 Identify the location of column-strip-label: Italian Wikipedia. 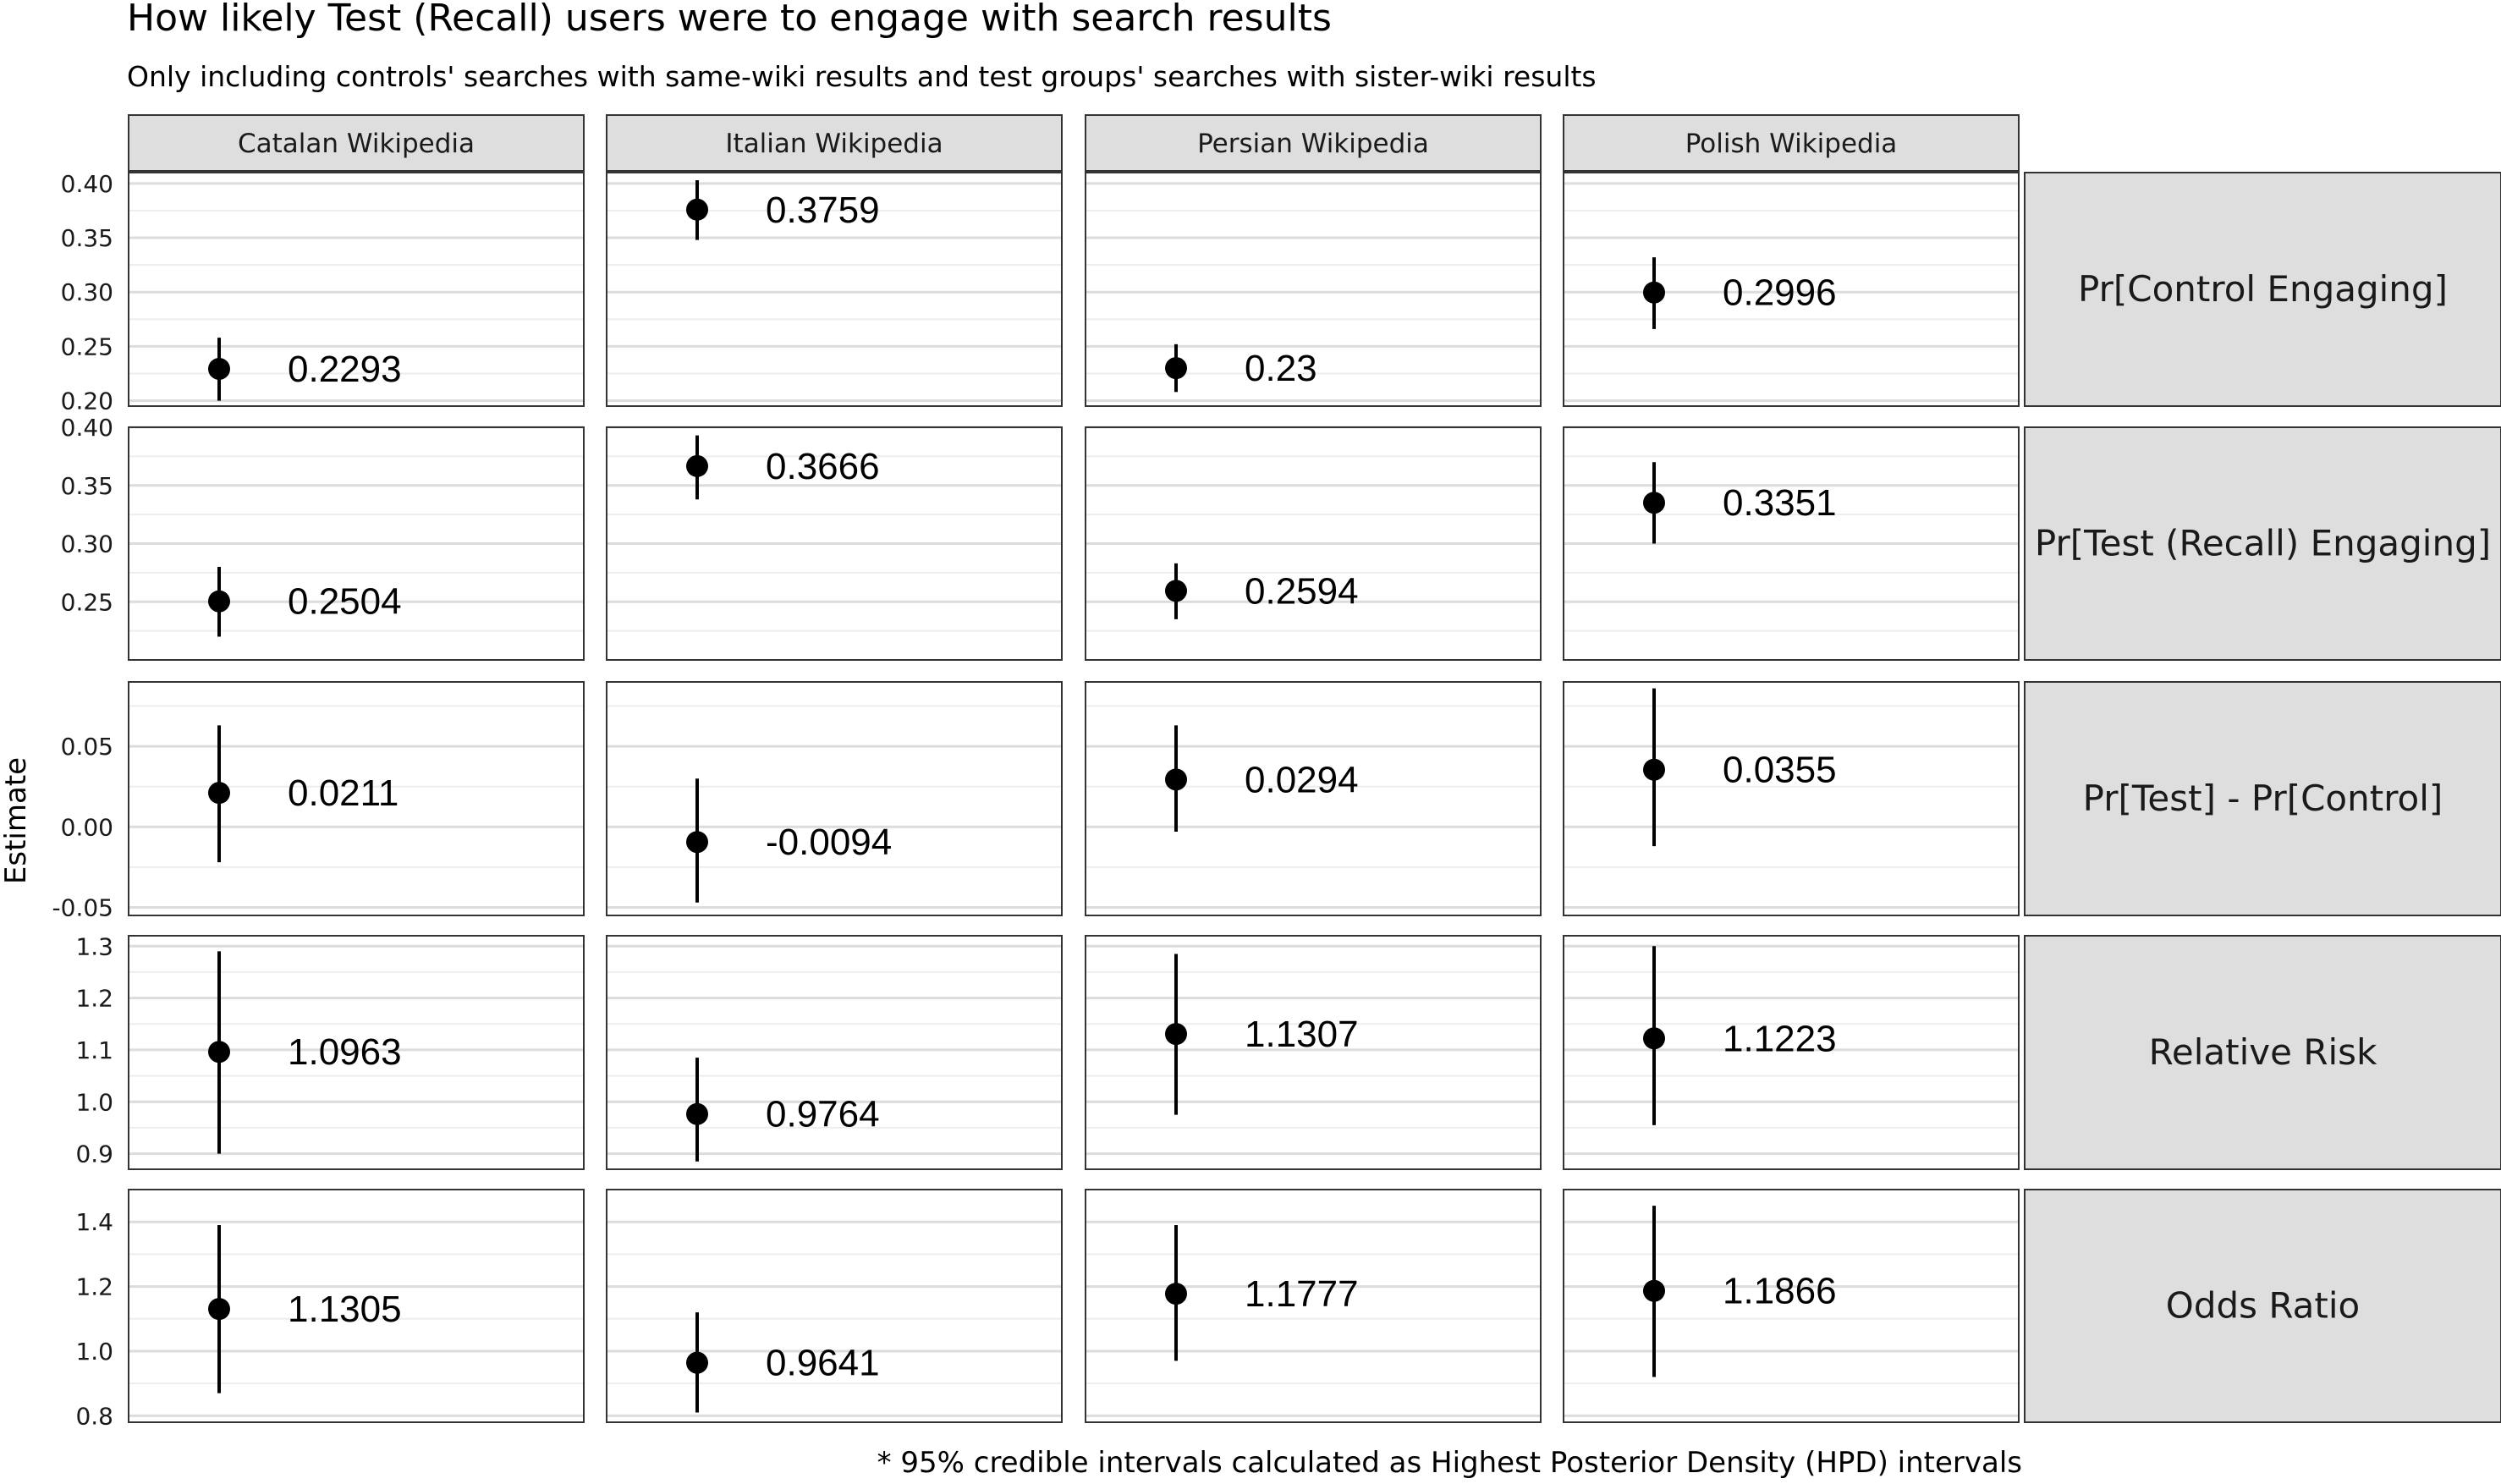
(834, 144).